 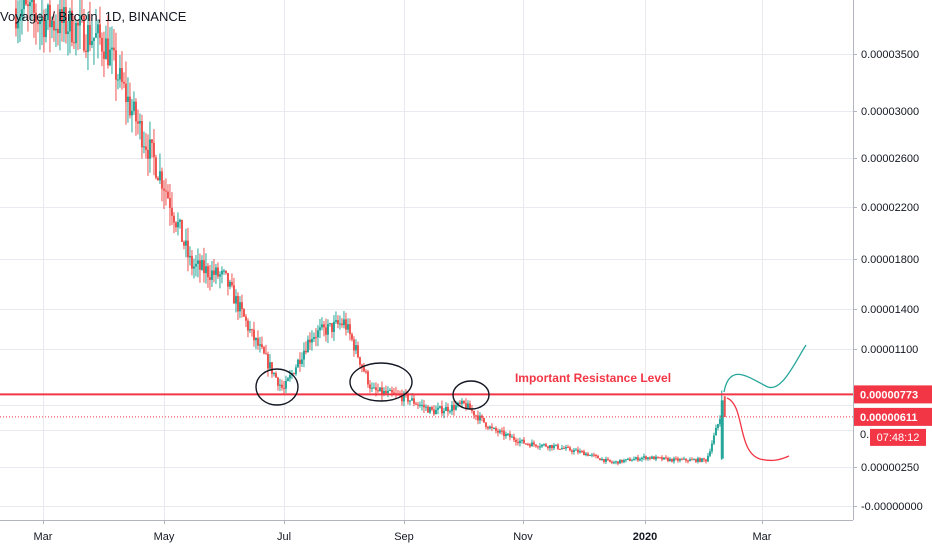 I want to click on time-axis: Mar May Jul Sep Nov 2020 Mar, so click(x=403, y=531).